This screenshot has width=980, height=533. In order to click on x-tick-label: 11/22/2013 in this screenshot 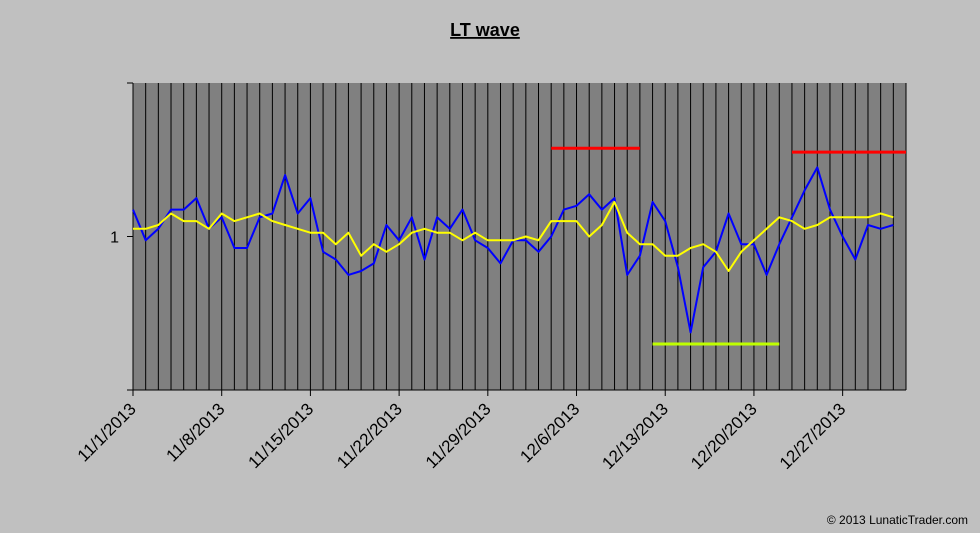, I will do `click(369, 435)`.